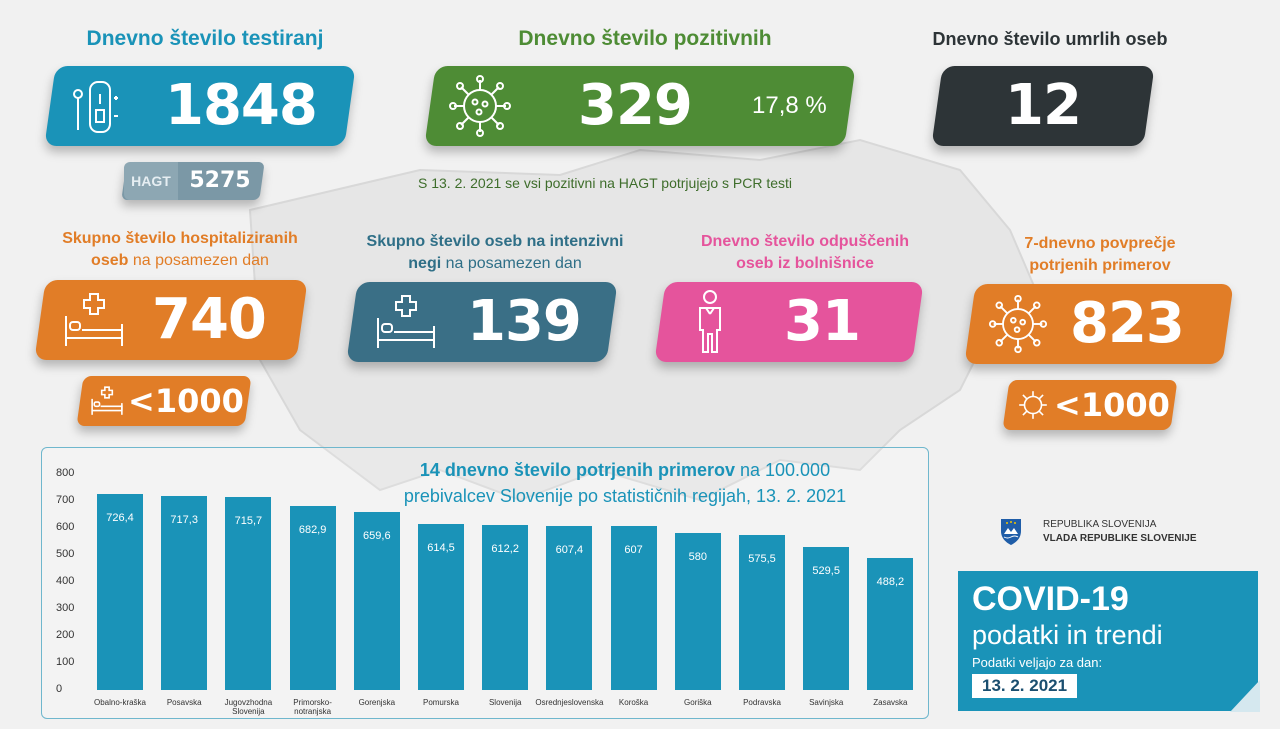 This screenshot has width=1280, height=729. What do you see at coordinates (209, 319) in the screenshot?
I see `hospitalized-value: 740` at bounding box center [209, 319].